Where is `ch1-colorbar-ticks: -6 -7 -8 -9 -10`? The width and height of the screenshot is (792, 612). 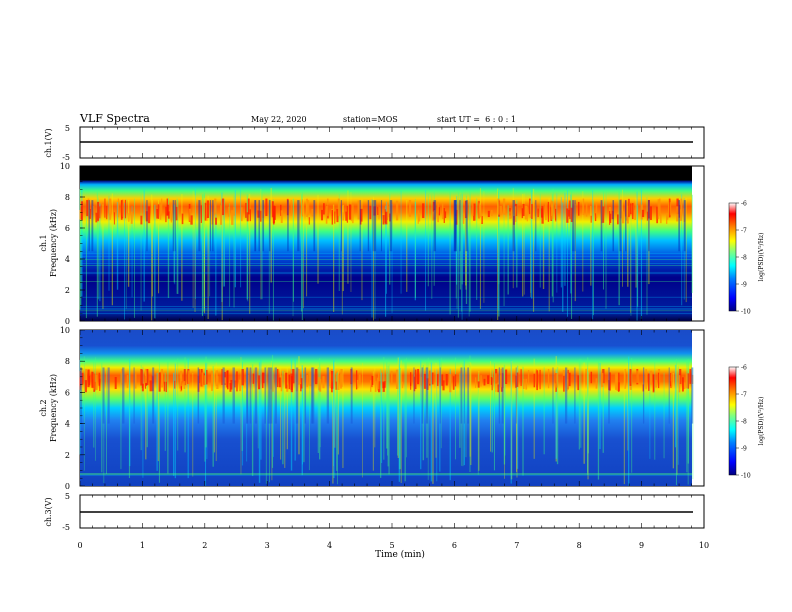 ch1-colorbar-ticks: -6 -7 -8 -9 -10 is located at coordinates (743, 258).